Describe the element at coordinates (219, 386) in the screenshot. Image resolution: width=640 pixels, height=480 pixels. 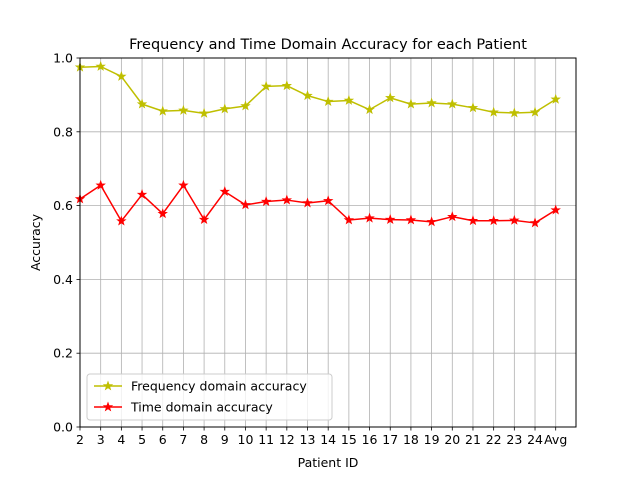
I see `legend-label-frequency: Frequency domain accuracy` at that location.